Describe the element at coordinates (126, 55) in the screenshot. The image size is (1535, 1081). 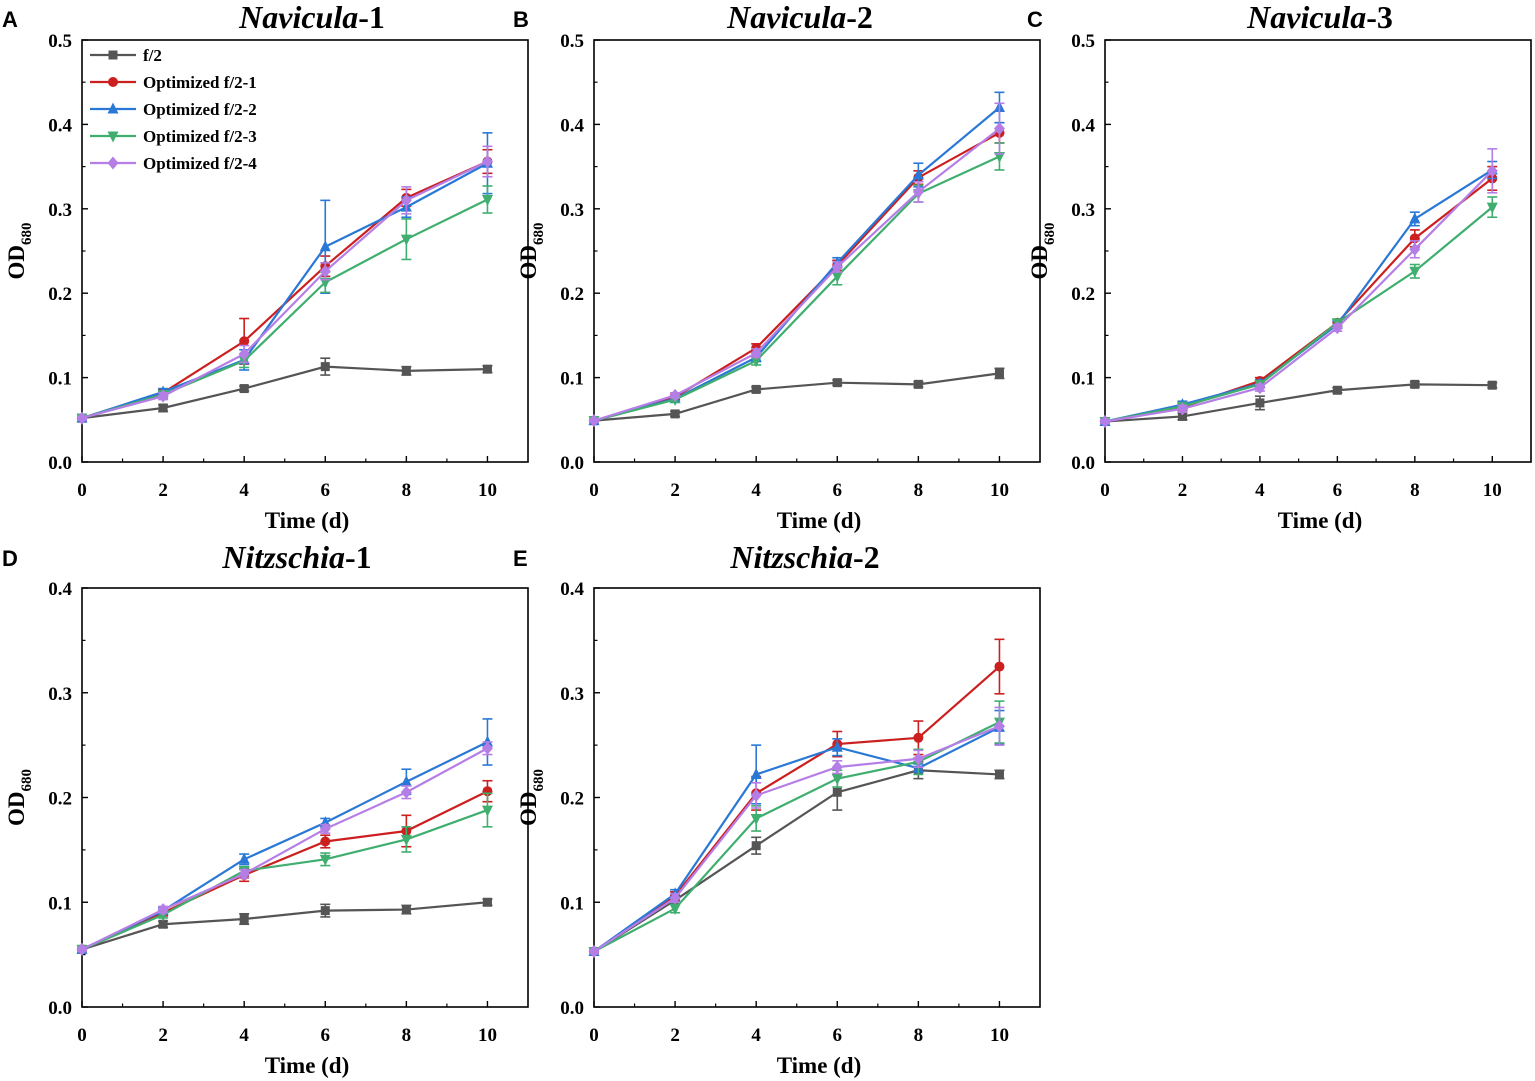
I see `legend-item-f-2: f/2` at that location.